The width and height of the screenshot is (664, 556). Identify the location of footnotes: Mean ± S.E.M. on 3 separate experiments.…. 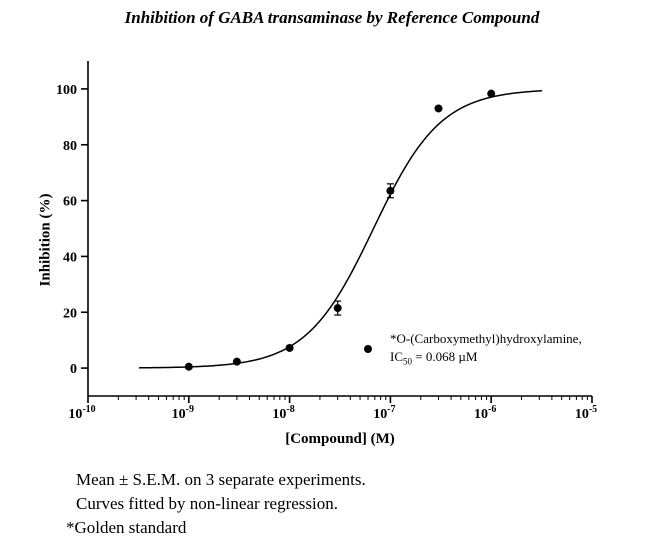
(216, 504).